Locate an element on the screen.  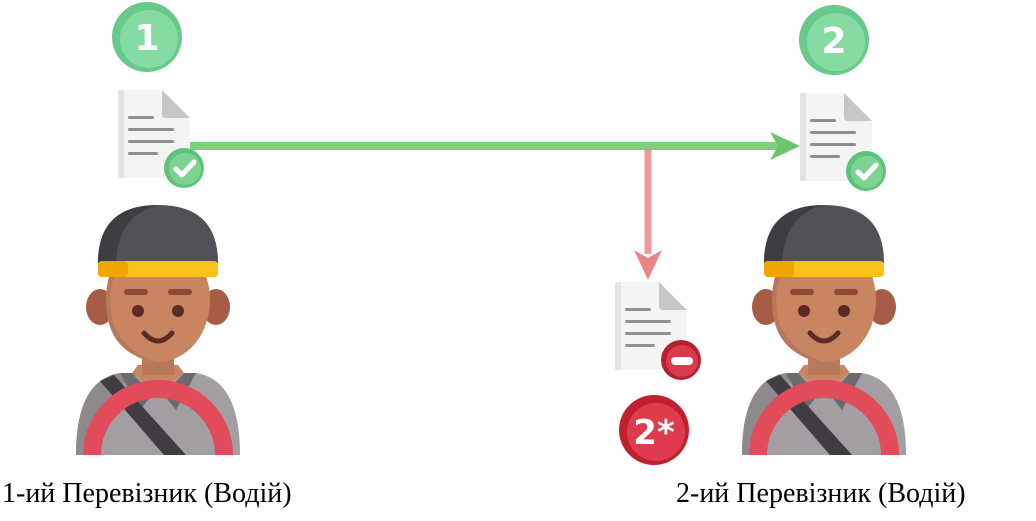
step-badge-2-label: 2 is located at coordinates (833, 41).